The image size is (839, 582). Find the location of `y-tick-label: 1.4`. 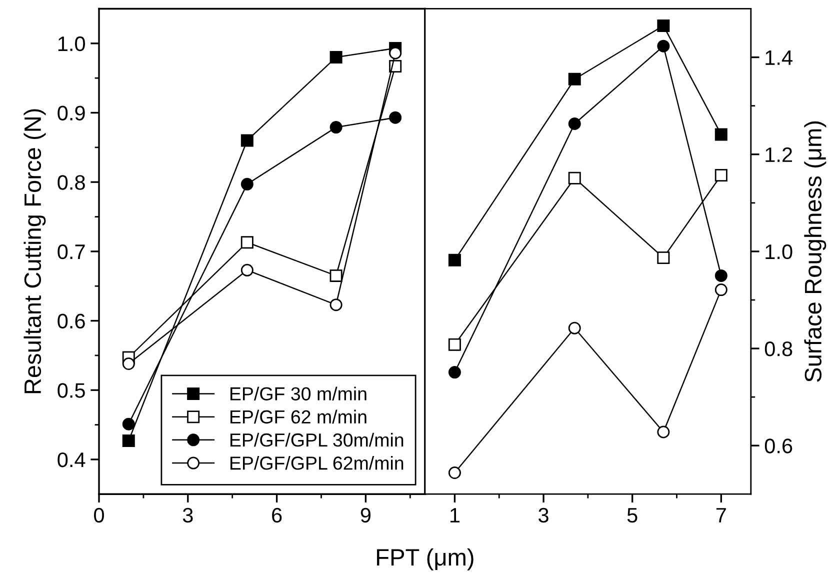

y-tick-label: 1.4 is located at coordinates (779, 57).